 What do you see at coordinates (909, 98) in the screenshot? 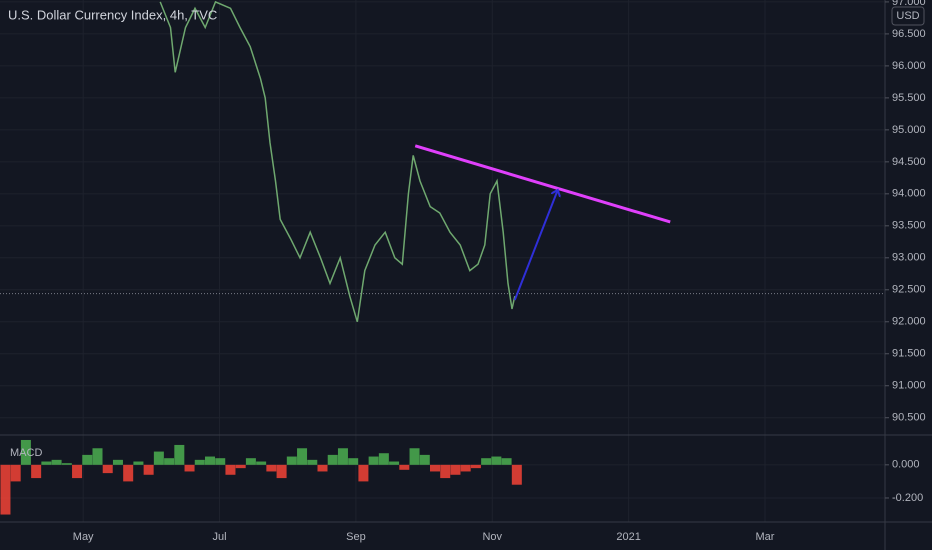
I see `y-tick-label: 95.500` at bounding box center [909, 98].